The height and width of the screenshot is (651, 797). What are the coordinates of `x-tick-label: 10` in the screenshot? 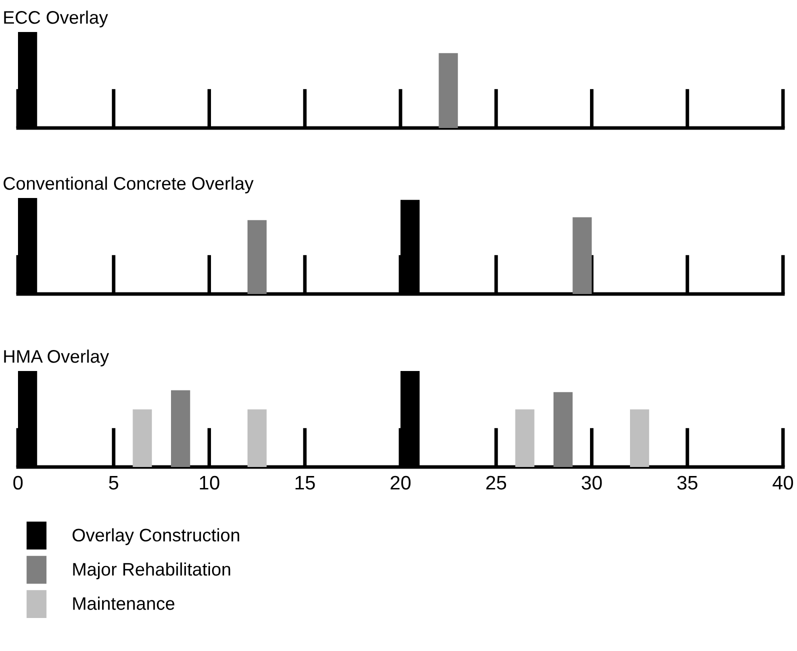 It's located at (210, 483).